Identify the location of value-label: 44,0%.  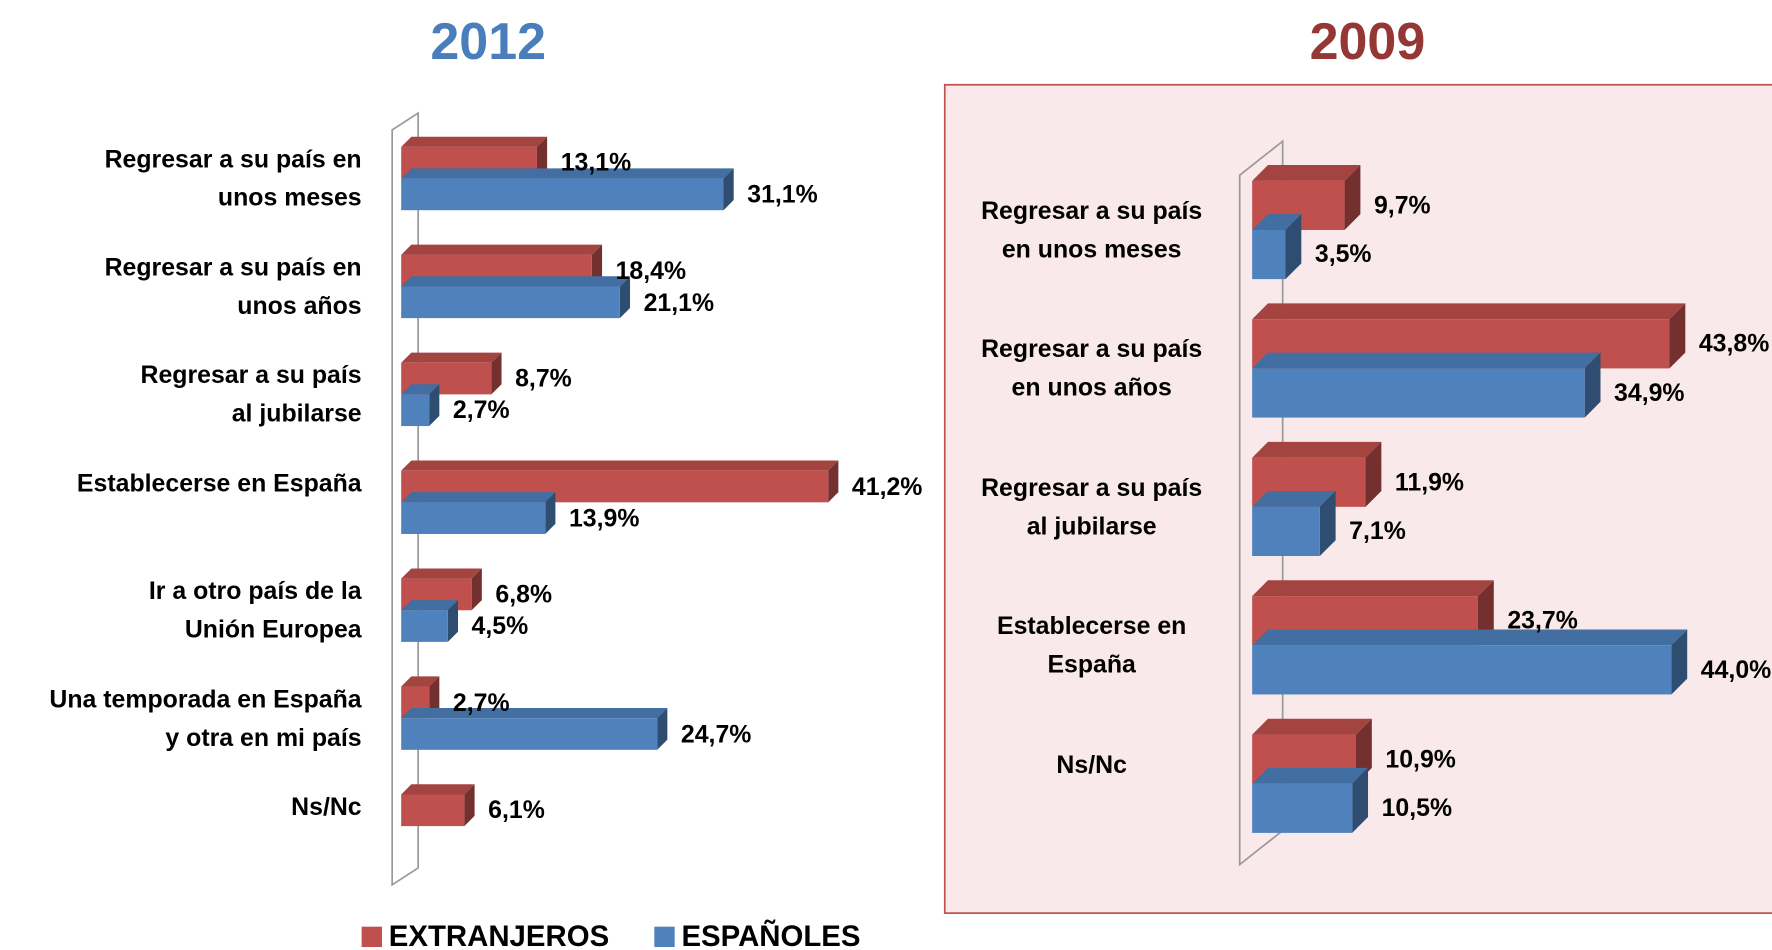
(1736, 669).